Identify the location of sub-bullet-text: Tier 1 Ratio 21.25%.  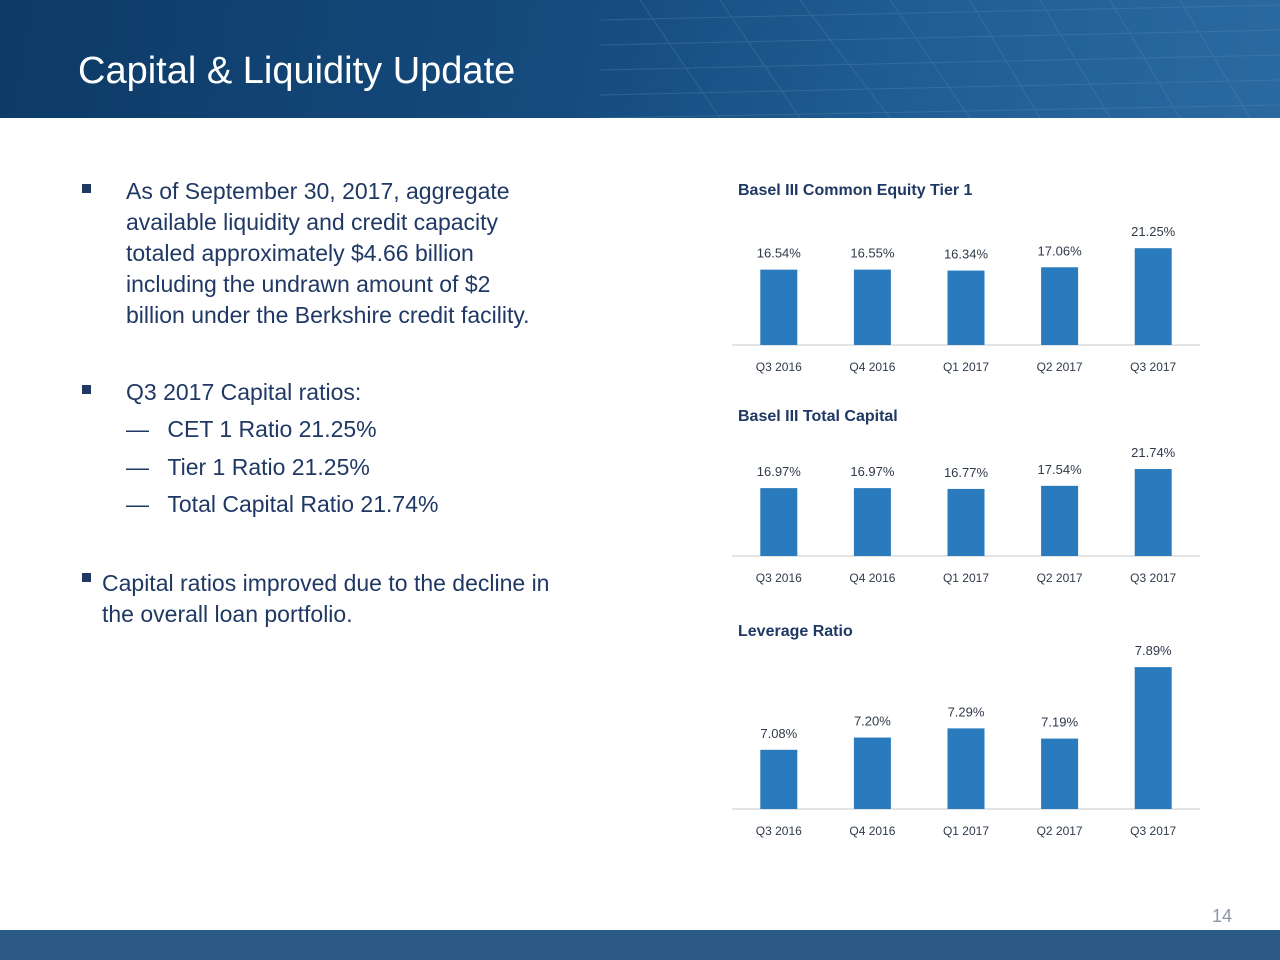
(268, 467).